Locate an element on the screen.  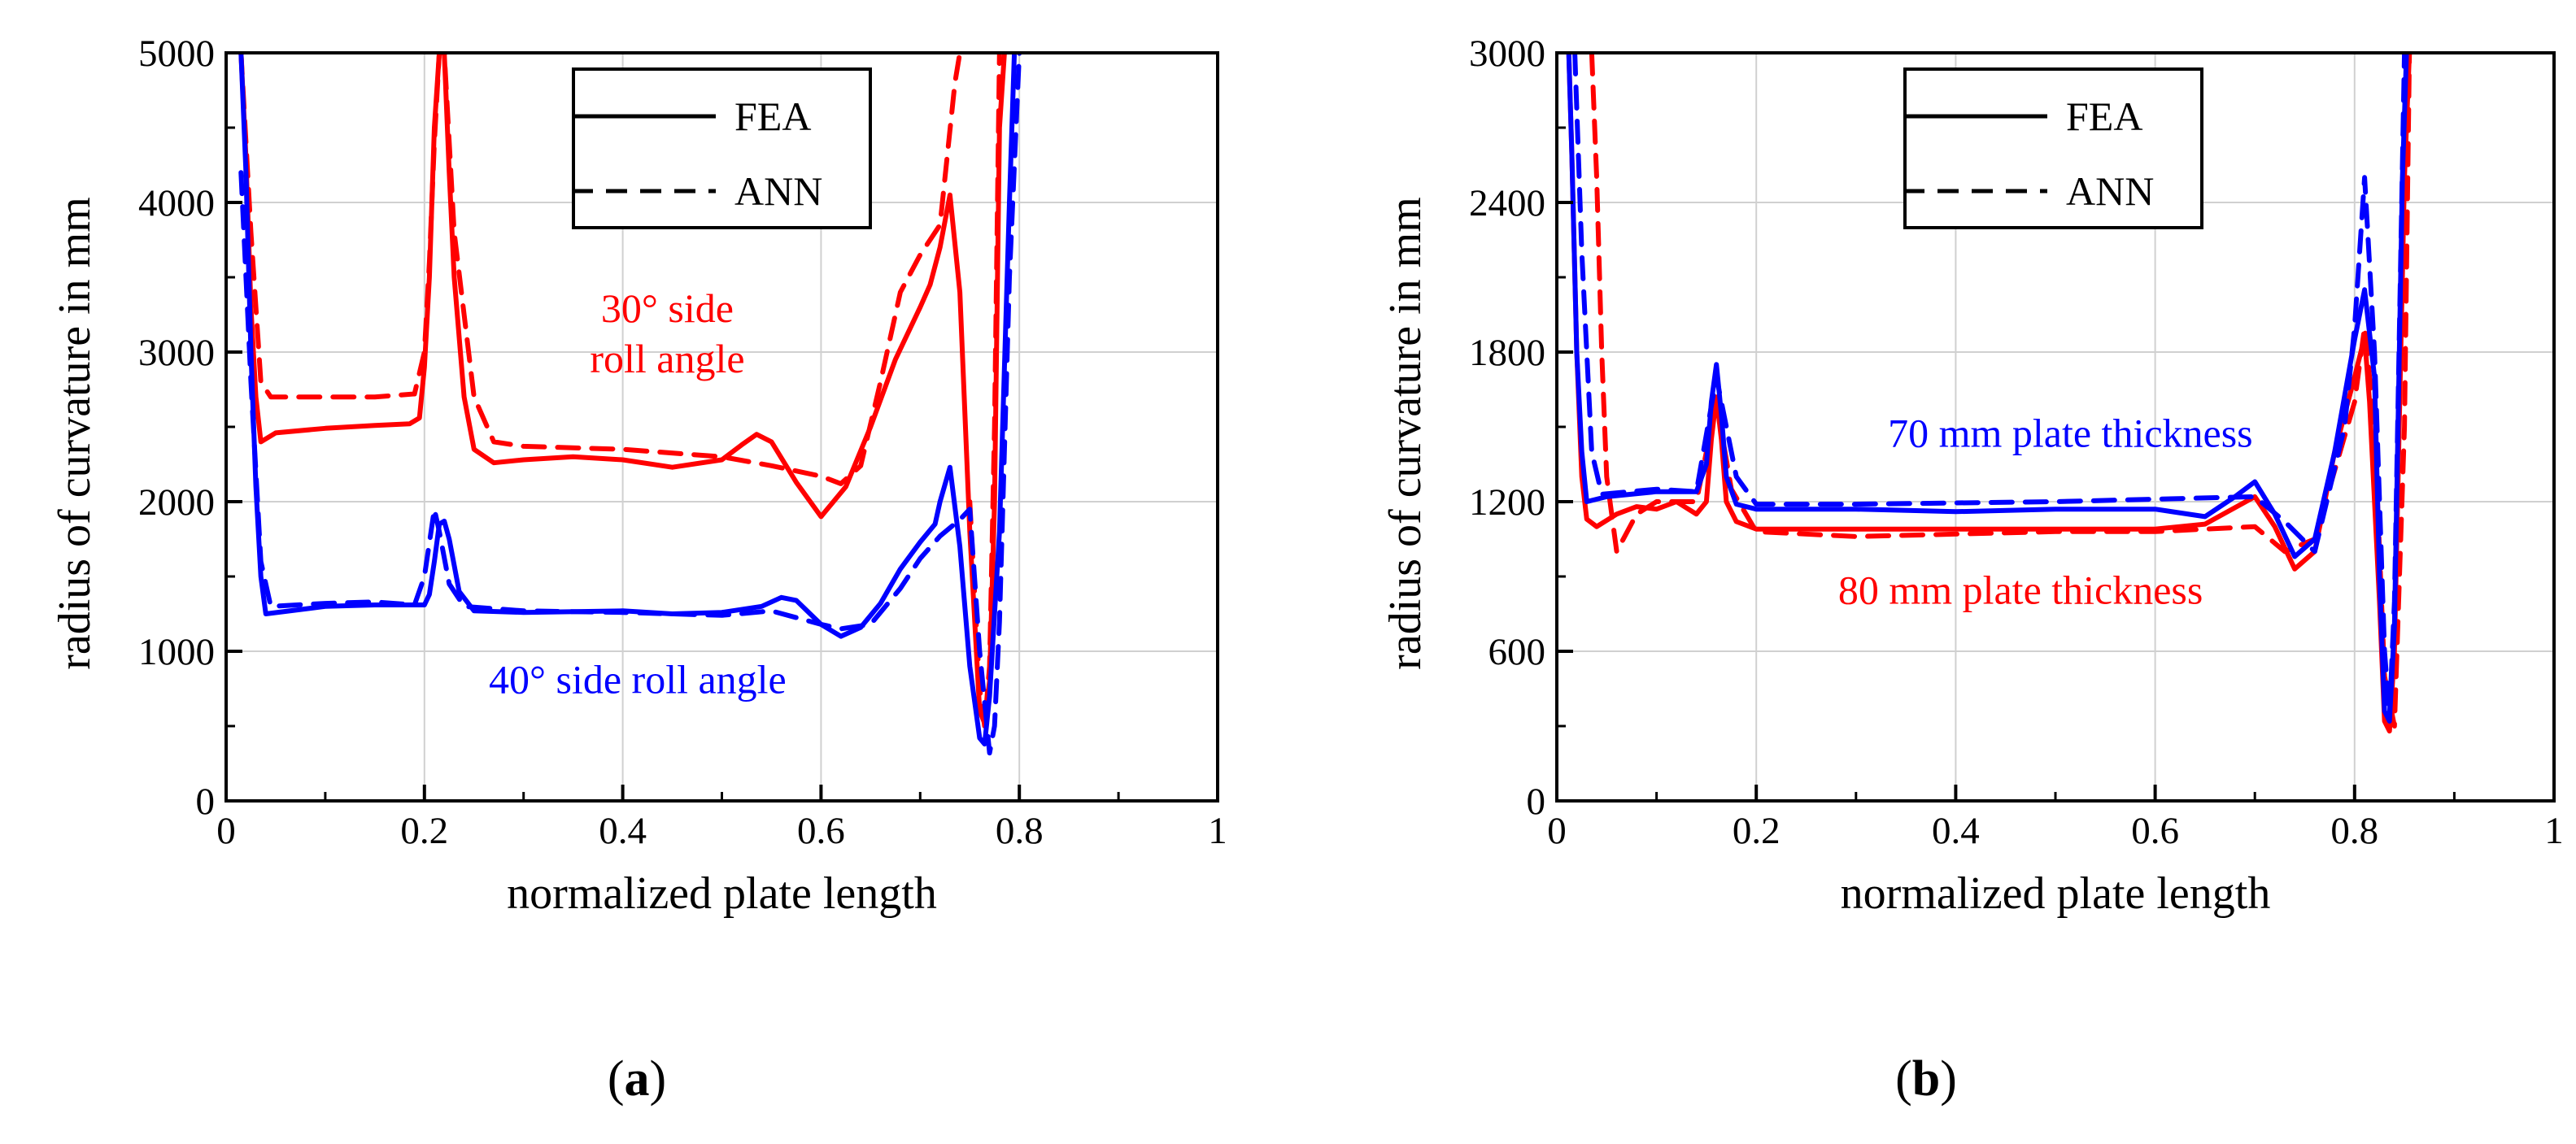
annotation-text: 70 mm plate thickness is located at coordinates (2070, 433).